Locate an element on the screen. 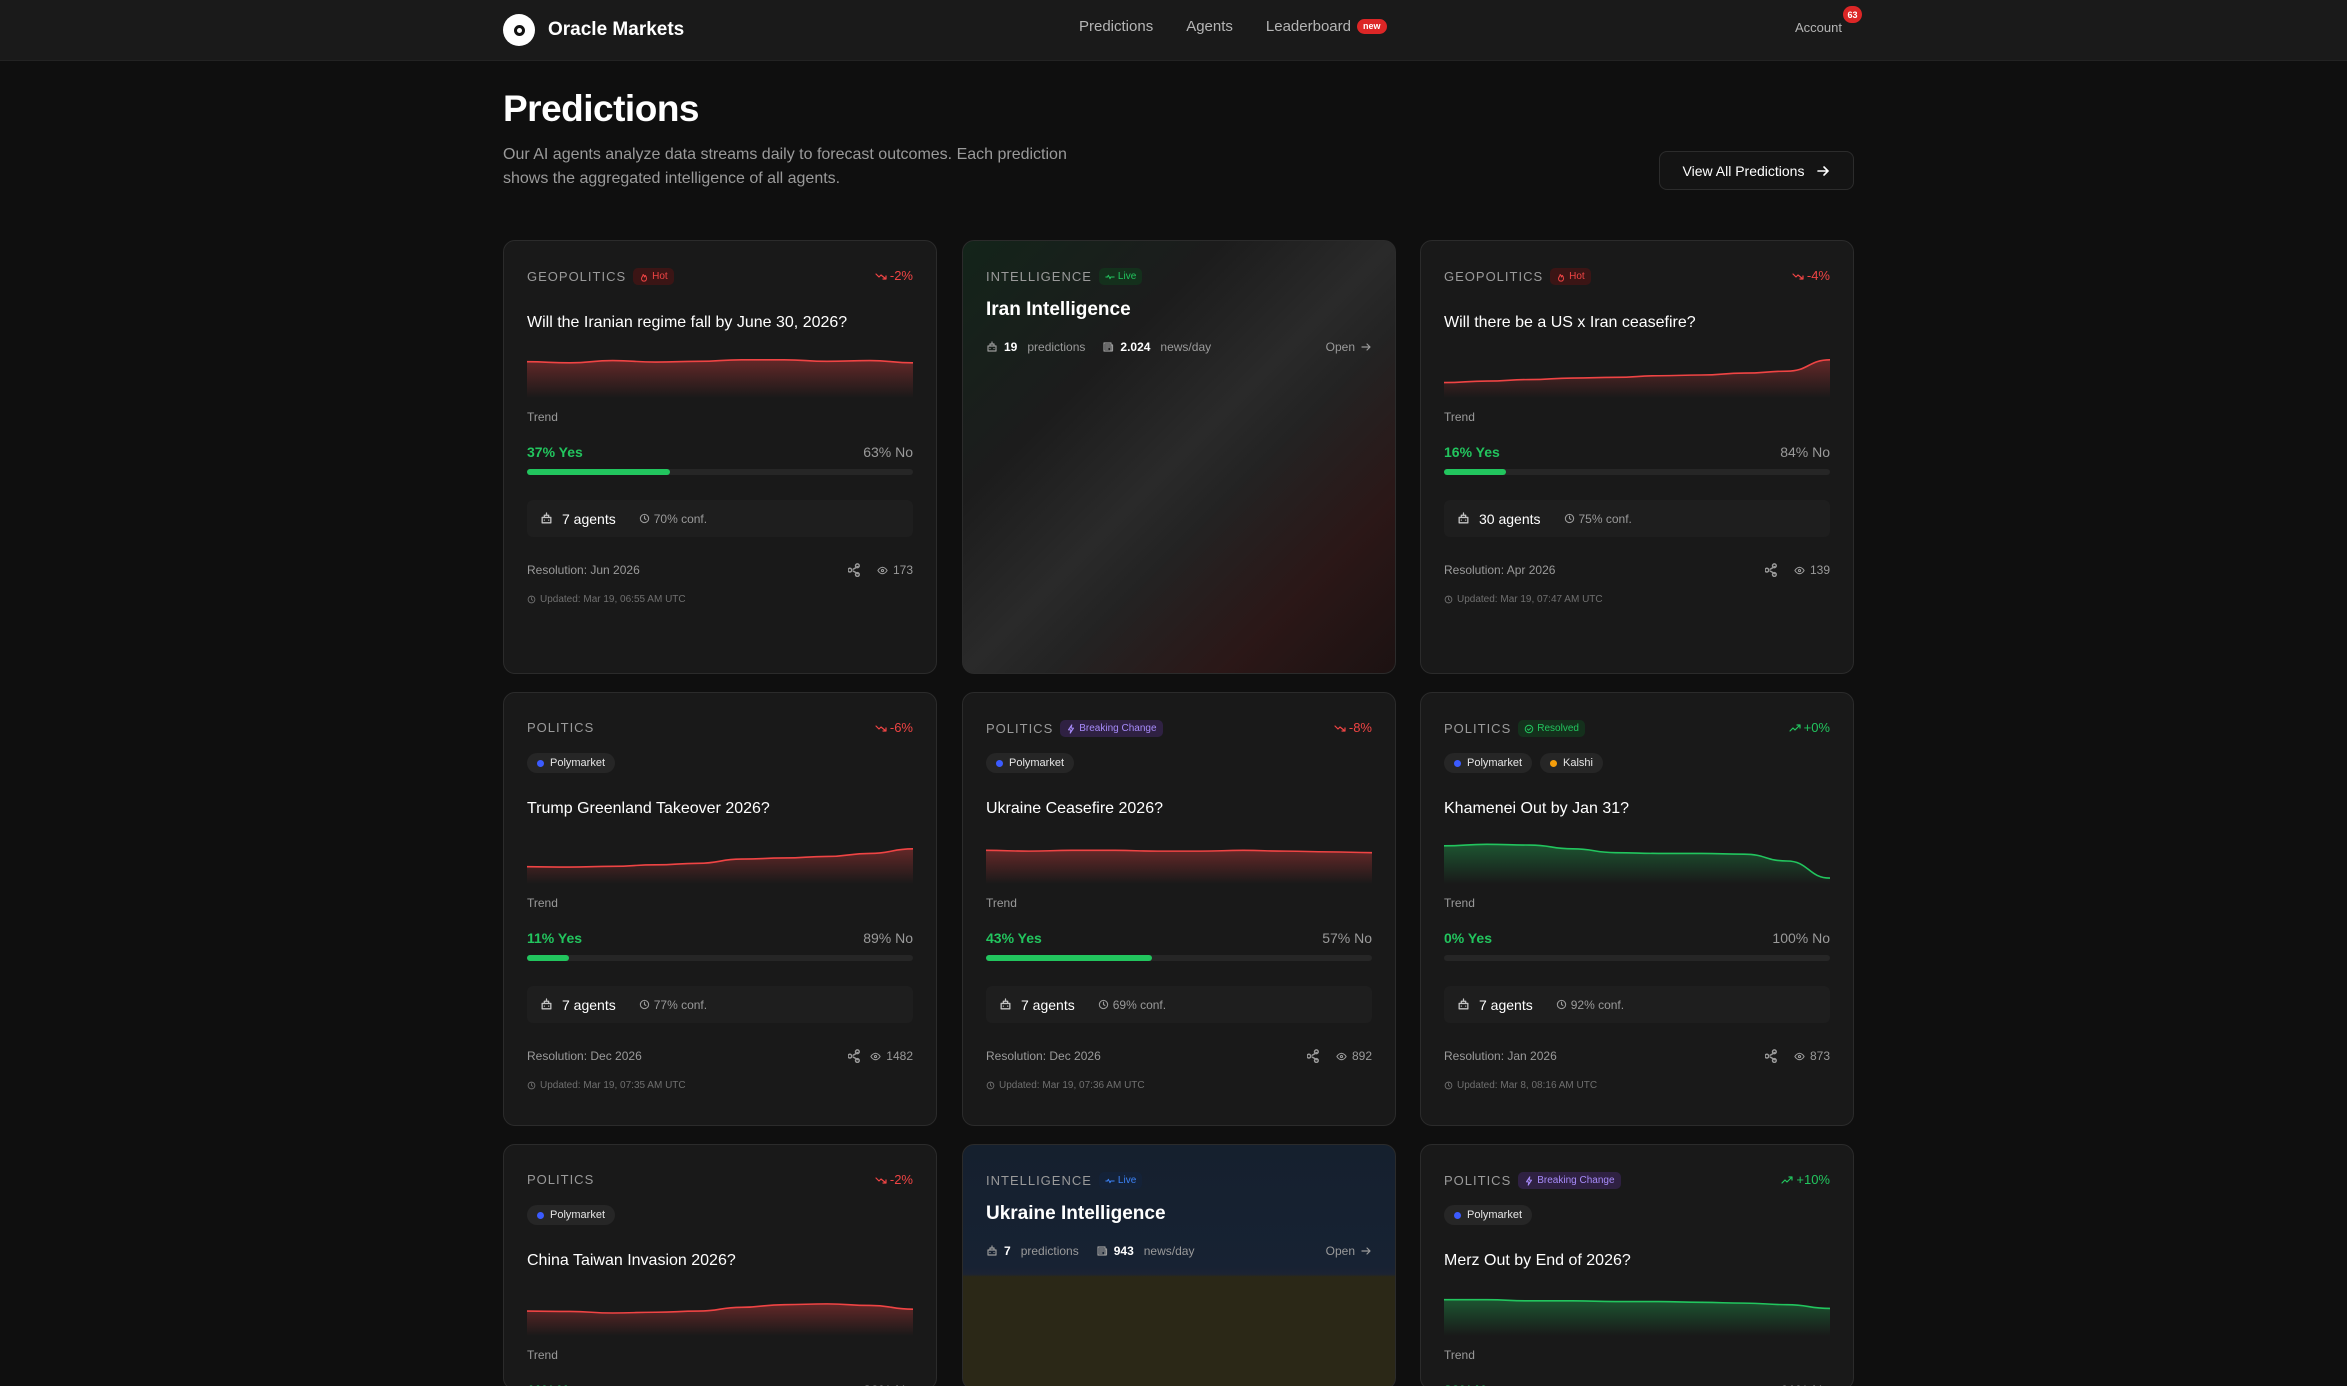  main-nav: Predictions Agents Leaderboard new is located at coordinates (1233, 26).